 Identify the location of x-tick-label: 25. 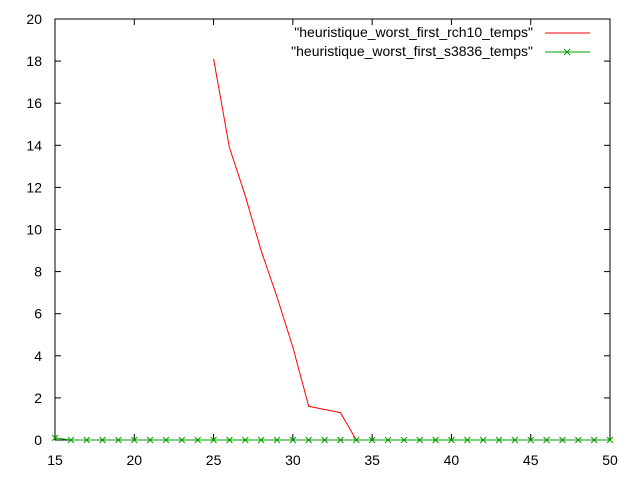
(214, 460).